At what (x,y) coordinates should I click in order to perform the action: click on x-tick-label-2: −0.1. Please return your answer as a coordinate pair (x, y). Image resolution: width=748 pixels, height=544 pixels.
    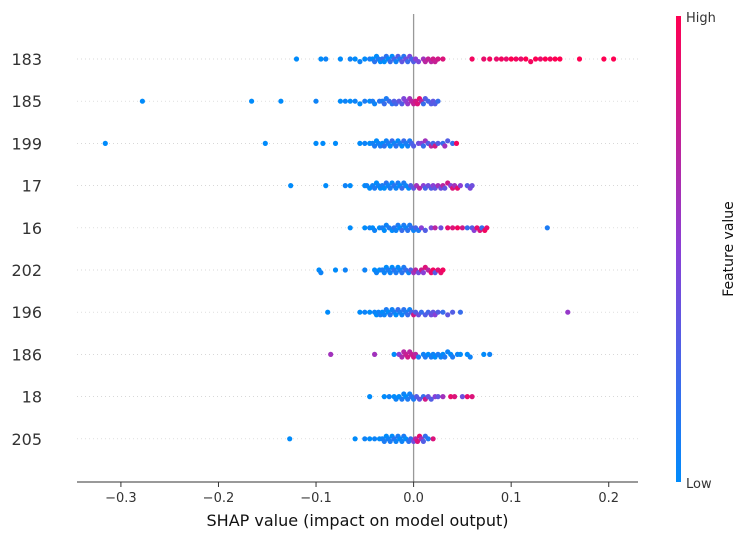
    Looking at the image, I should click on (316, 498).